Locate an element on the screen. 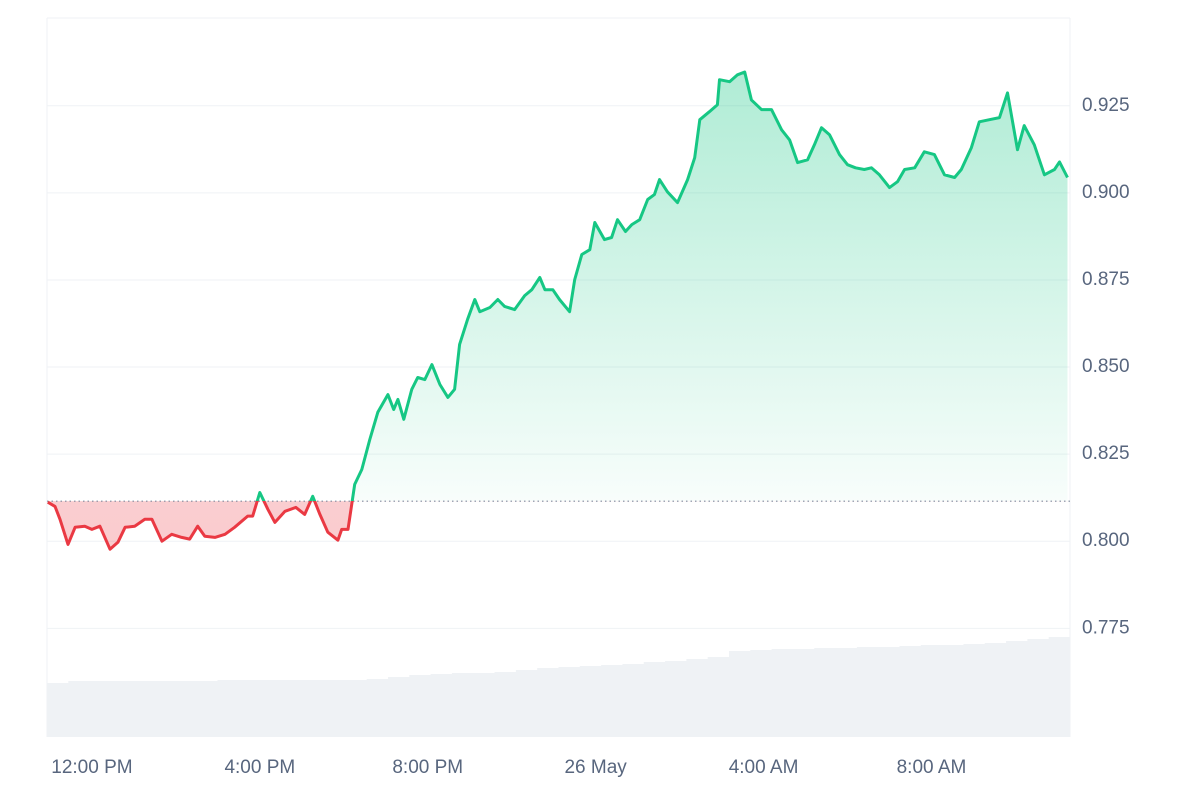 This screenshot has width=1200, height=805. y-tick-label: 0.775 is located at coordinates (1106, 627).